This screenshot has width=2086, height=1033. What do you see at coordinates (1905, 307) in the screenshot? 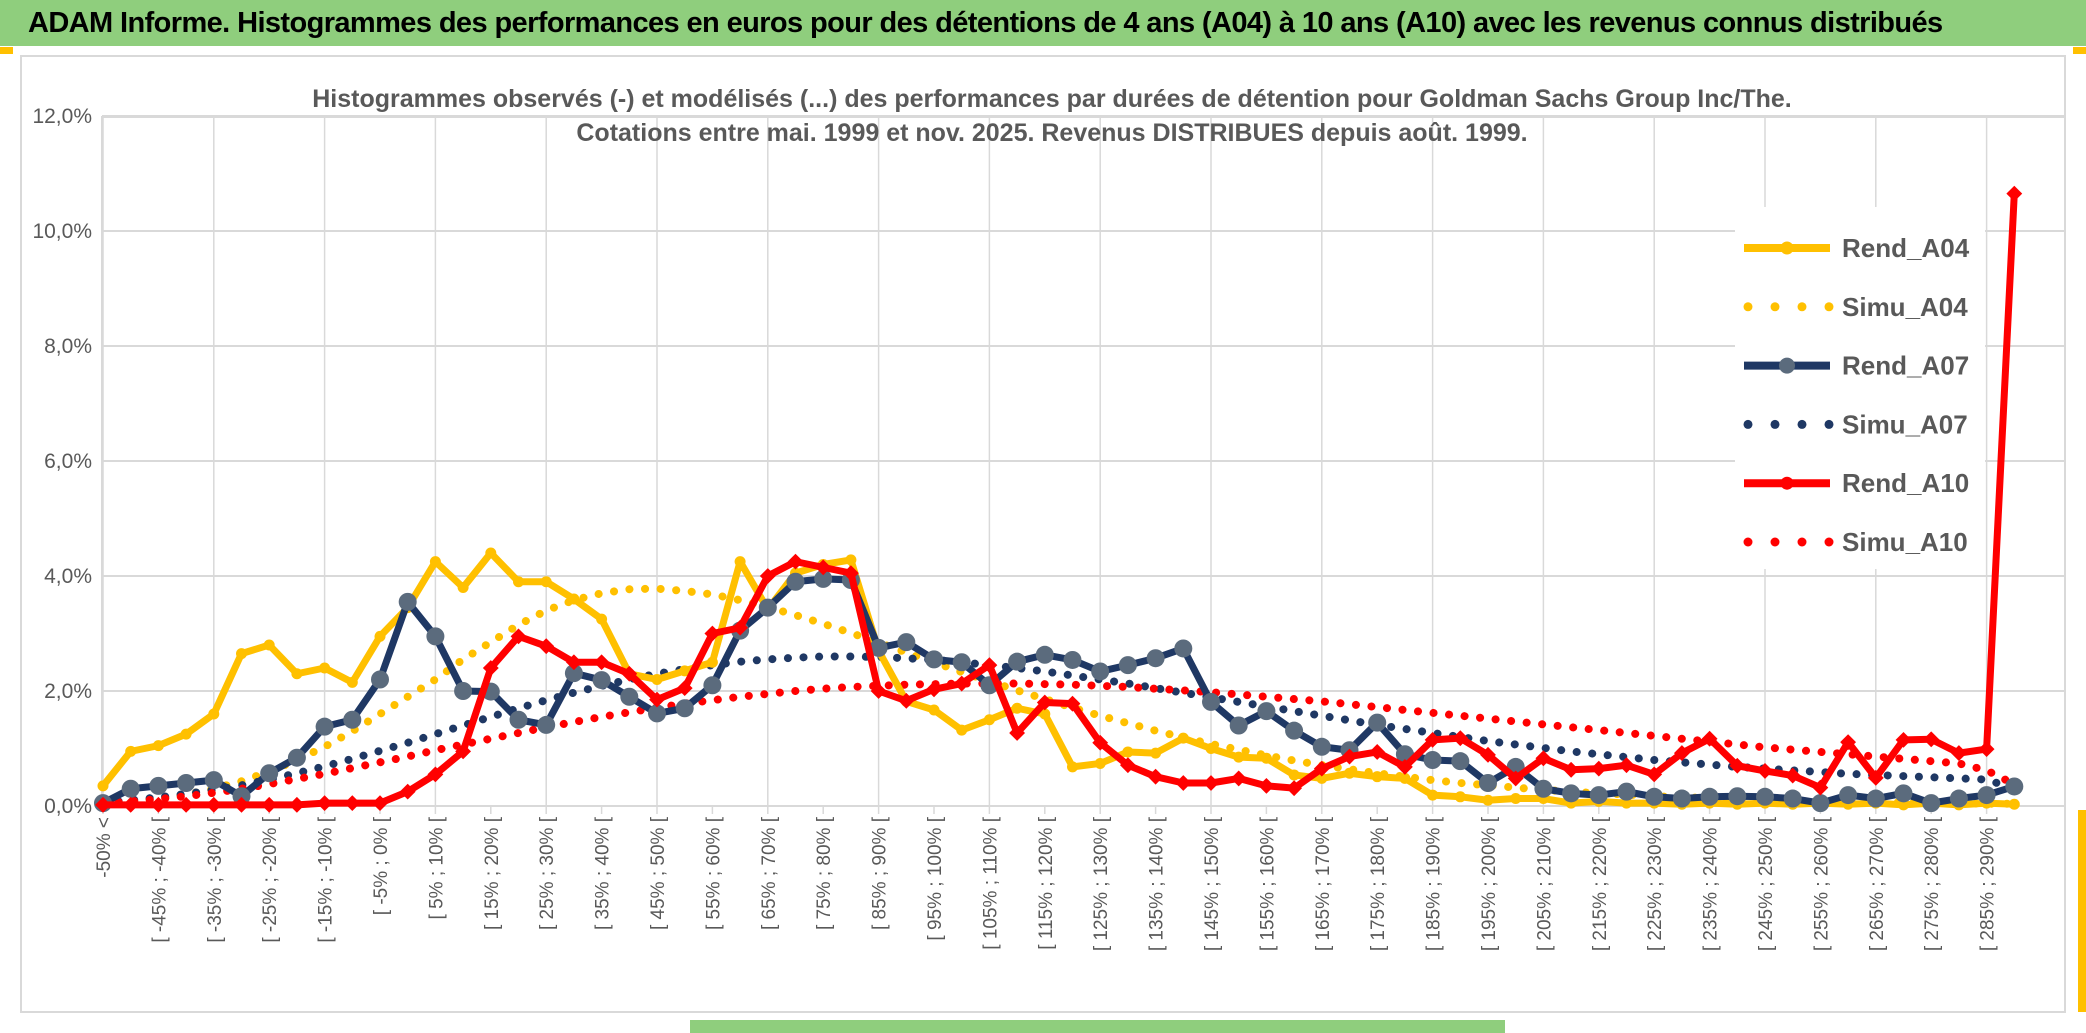
I see `legend-label: Simu_A04` at bounding box center [1905, 307].